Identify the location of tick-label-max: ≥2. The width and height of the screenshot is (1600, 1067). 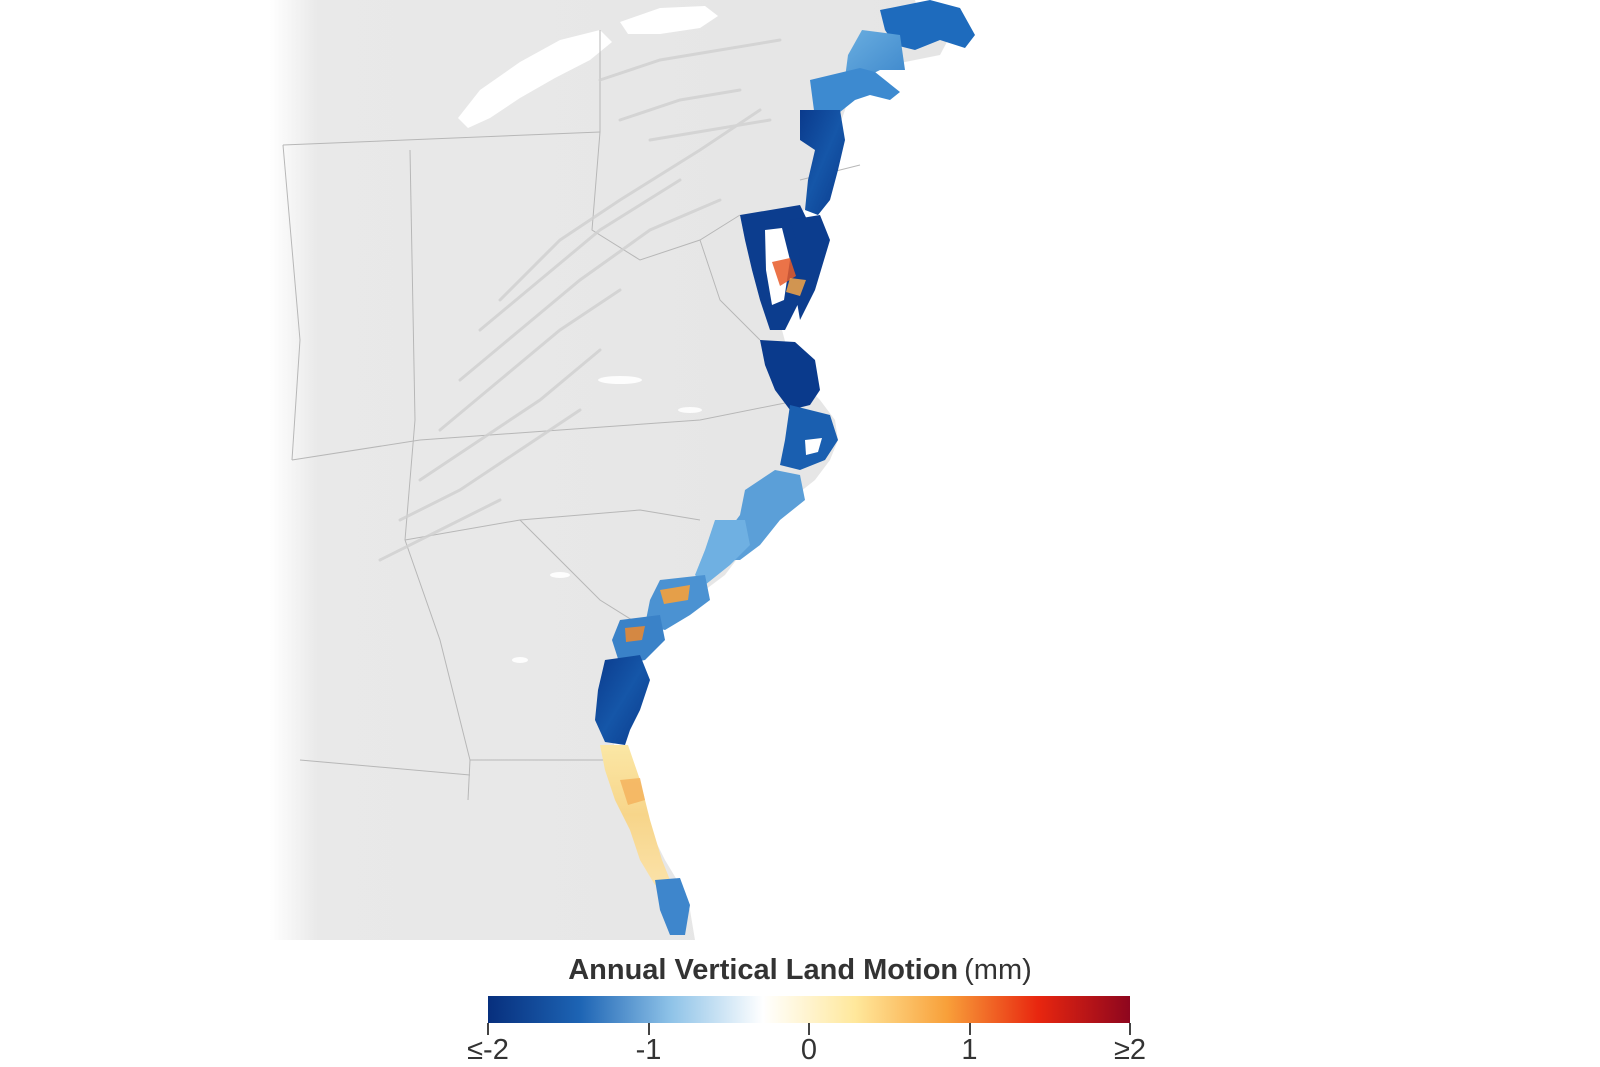
(1130, 1050).